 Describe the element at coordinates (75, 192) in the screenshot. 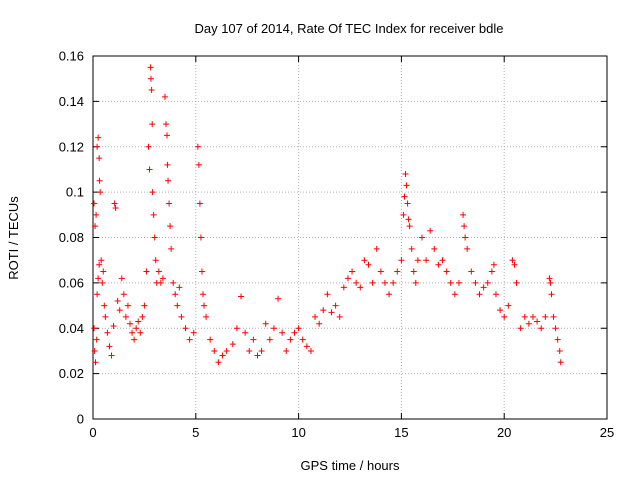

I see `y-tick-label: 0.1` at that location.